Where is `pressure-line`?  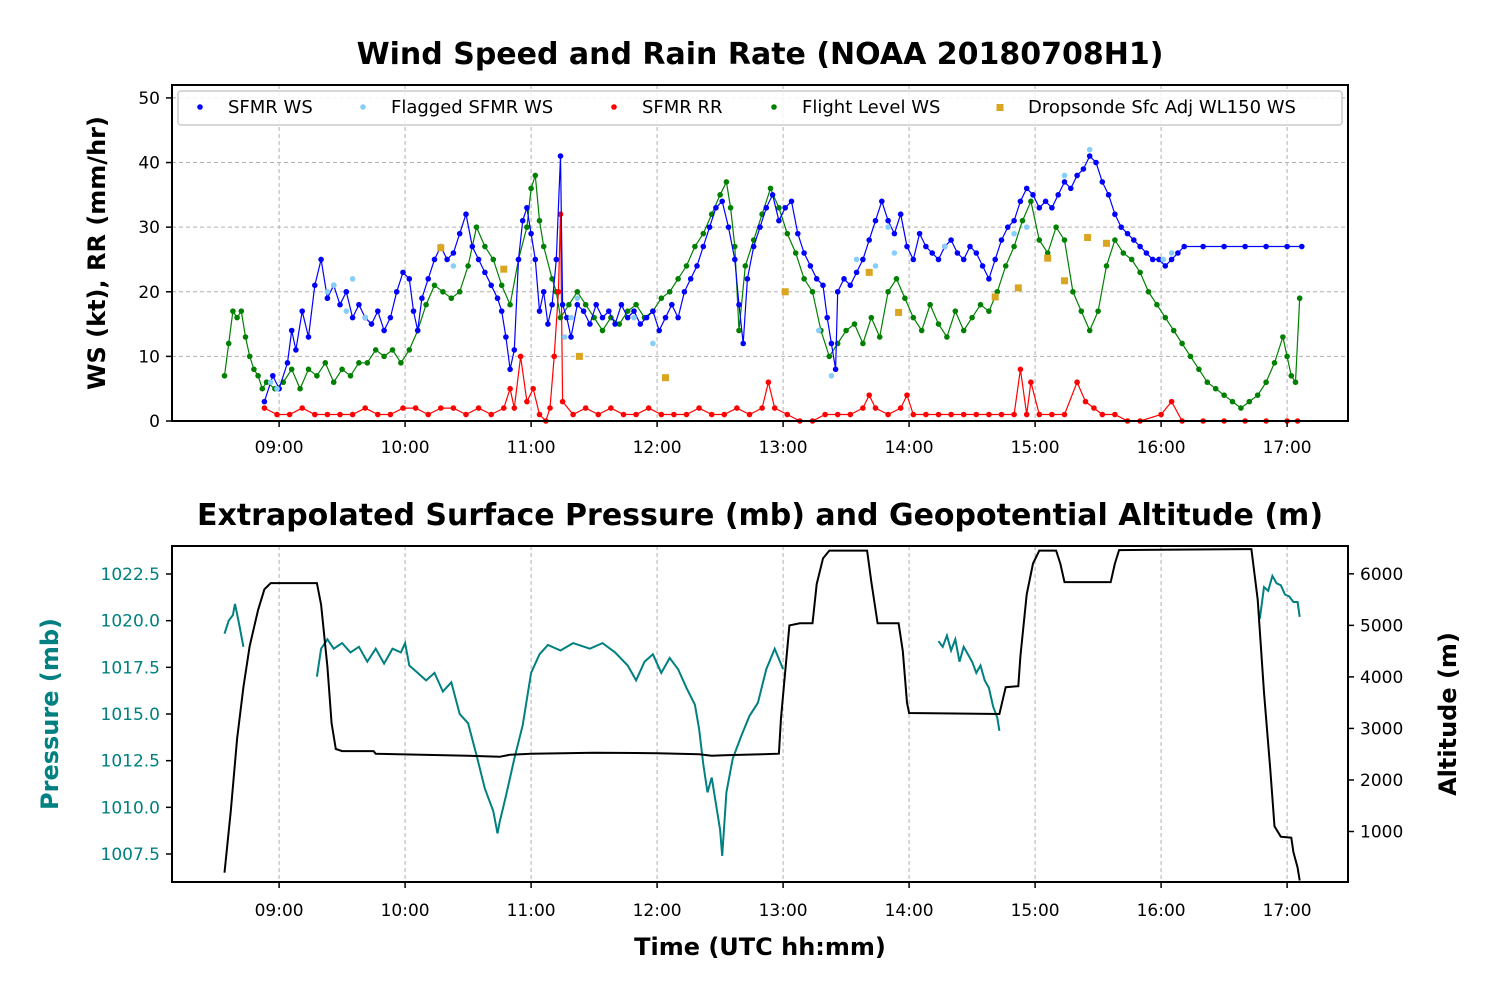
pressure-line is located at coordinates (969, 681).